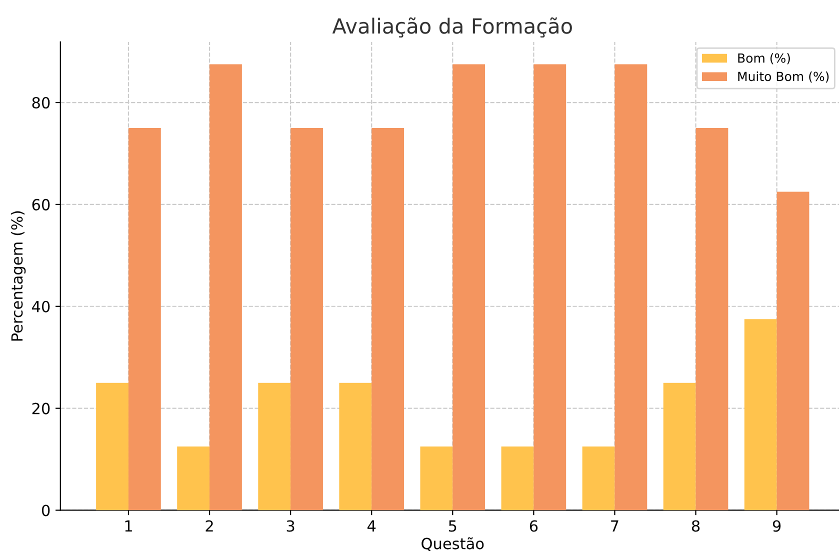 This screenshot has width=839, height=551. What do you see at coordinates (41, 408) in the screenshot?
I see `y-tick-label: 20` at bounding box center [41, 408].